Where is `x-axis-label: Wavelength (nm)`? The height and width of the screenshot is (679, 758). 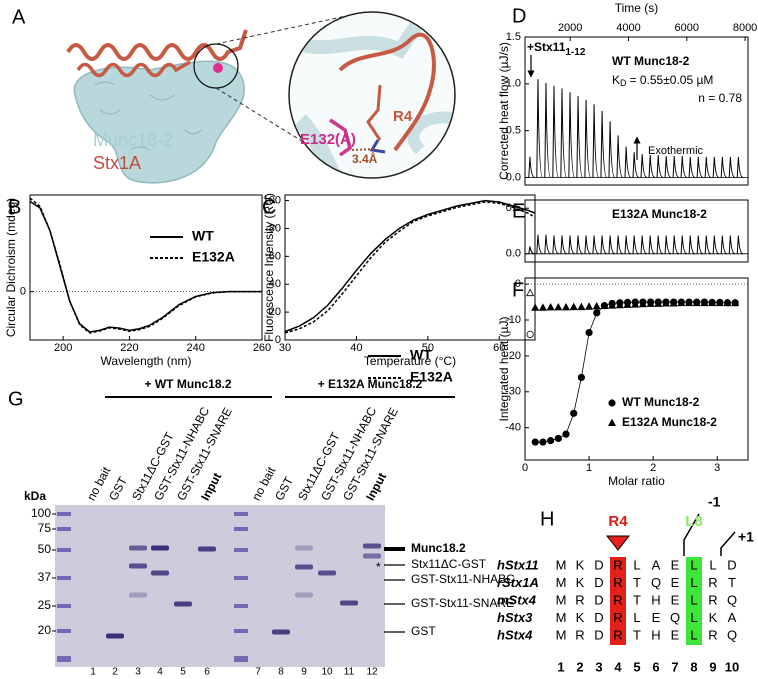 x-axis-label: Wavelength (nm) is located at coordinates (146, 361).